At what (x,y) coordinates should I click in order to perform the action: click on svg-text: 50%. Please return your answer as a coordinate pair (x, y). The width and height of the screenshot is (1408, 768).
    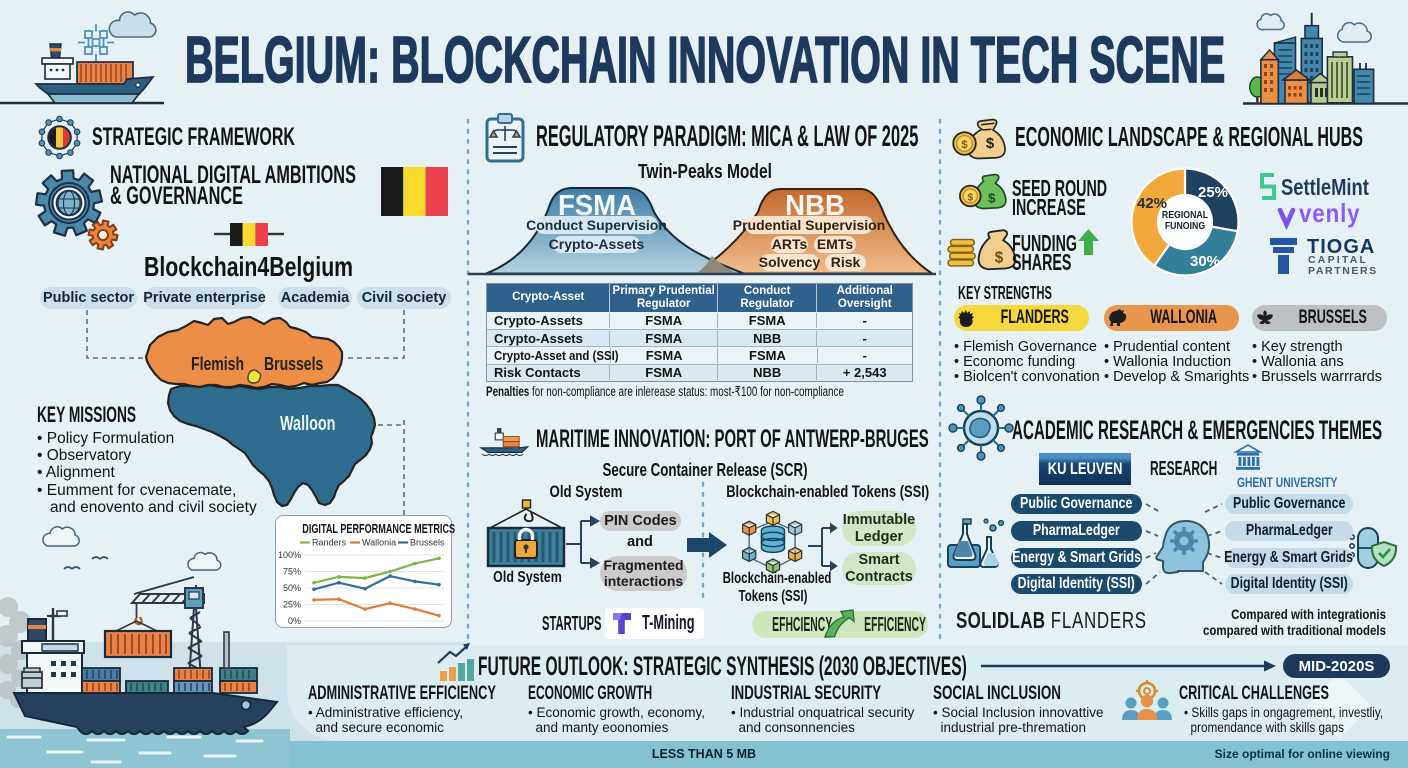
    Looking at the image, I should click on (292, 588).